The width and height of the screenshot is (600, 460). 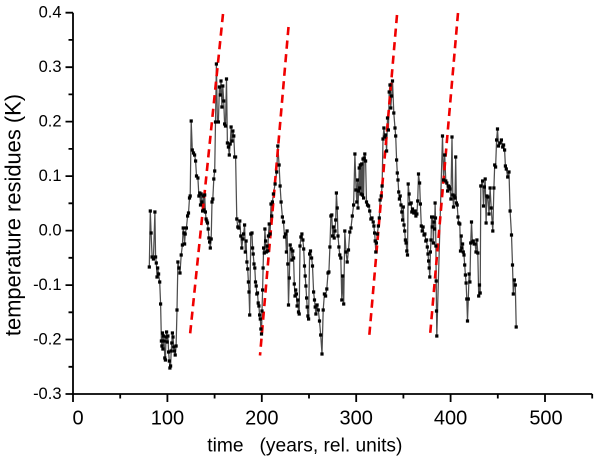 What do you see at coordinates (50, 13) in the screenshot?
I see `svg-text: 0.4` at bounding box center [50, 13].